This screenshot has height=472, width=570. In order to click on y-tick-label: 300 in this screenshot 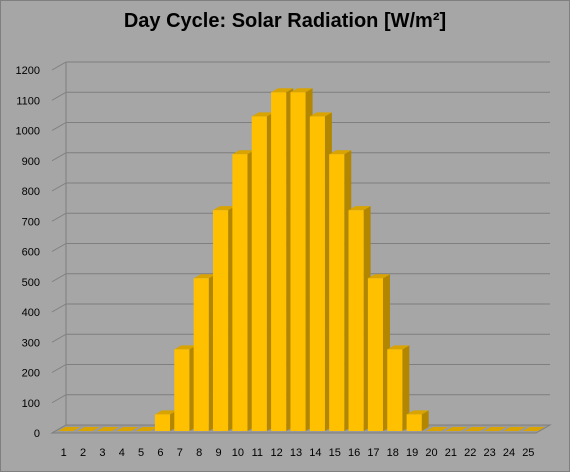, I will do `click(31, 343)`.